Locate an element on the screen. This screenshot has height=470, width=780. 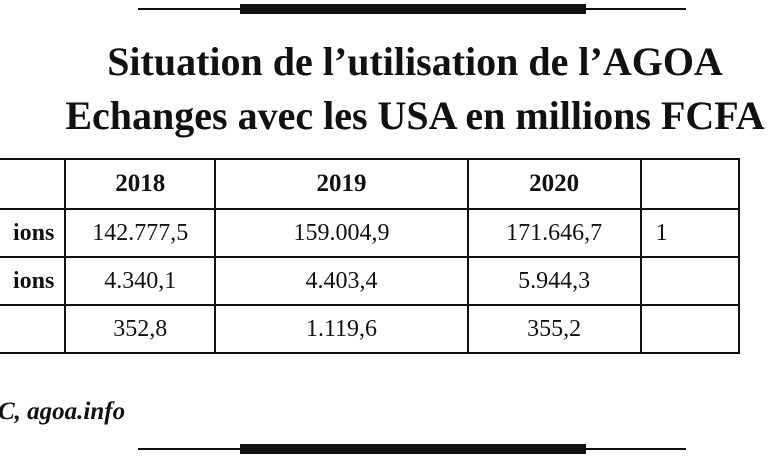
table-cell: 1 is located at coordinates (690, 233).